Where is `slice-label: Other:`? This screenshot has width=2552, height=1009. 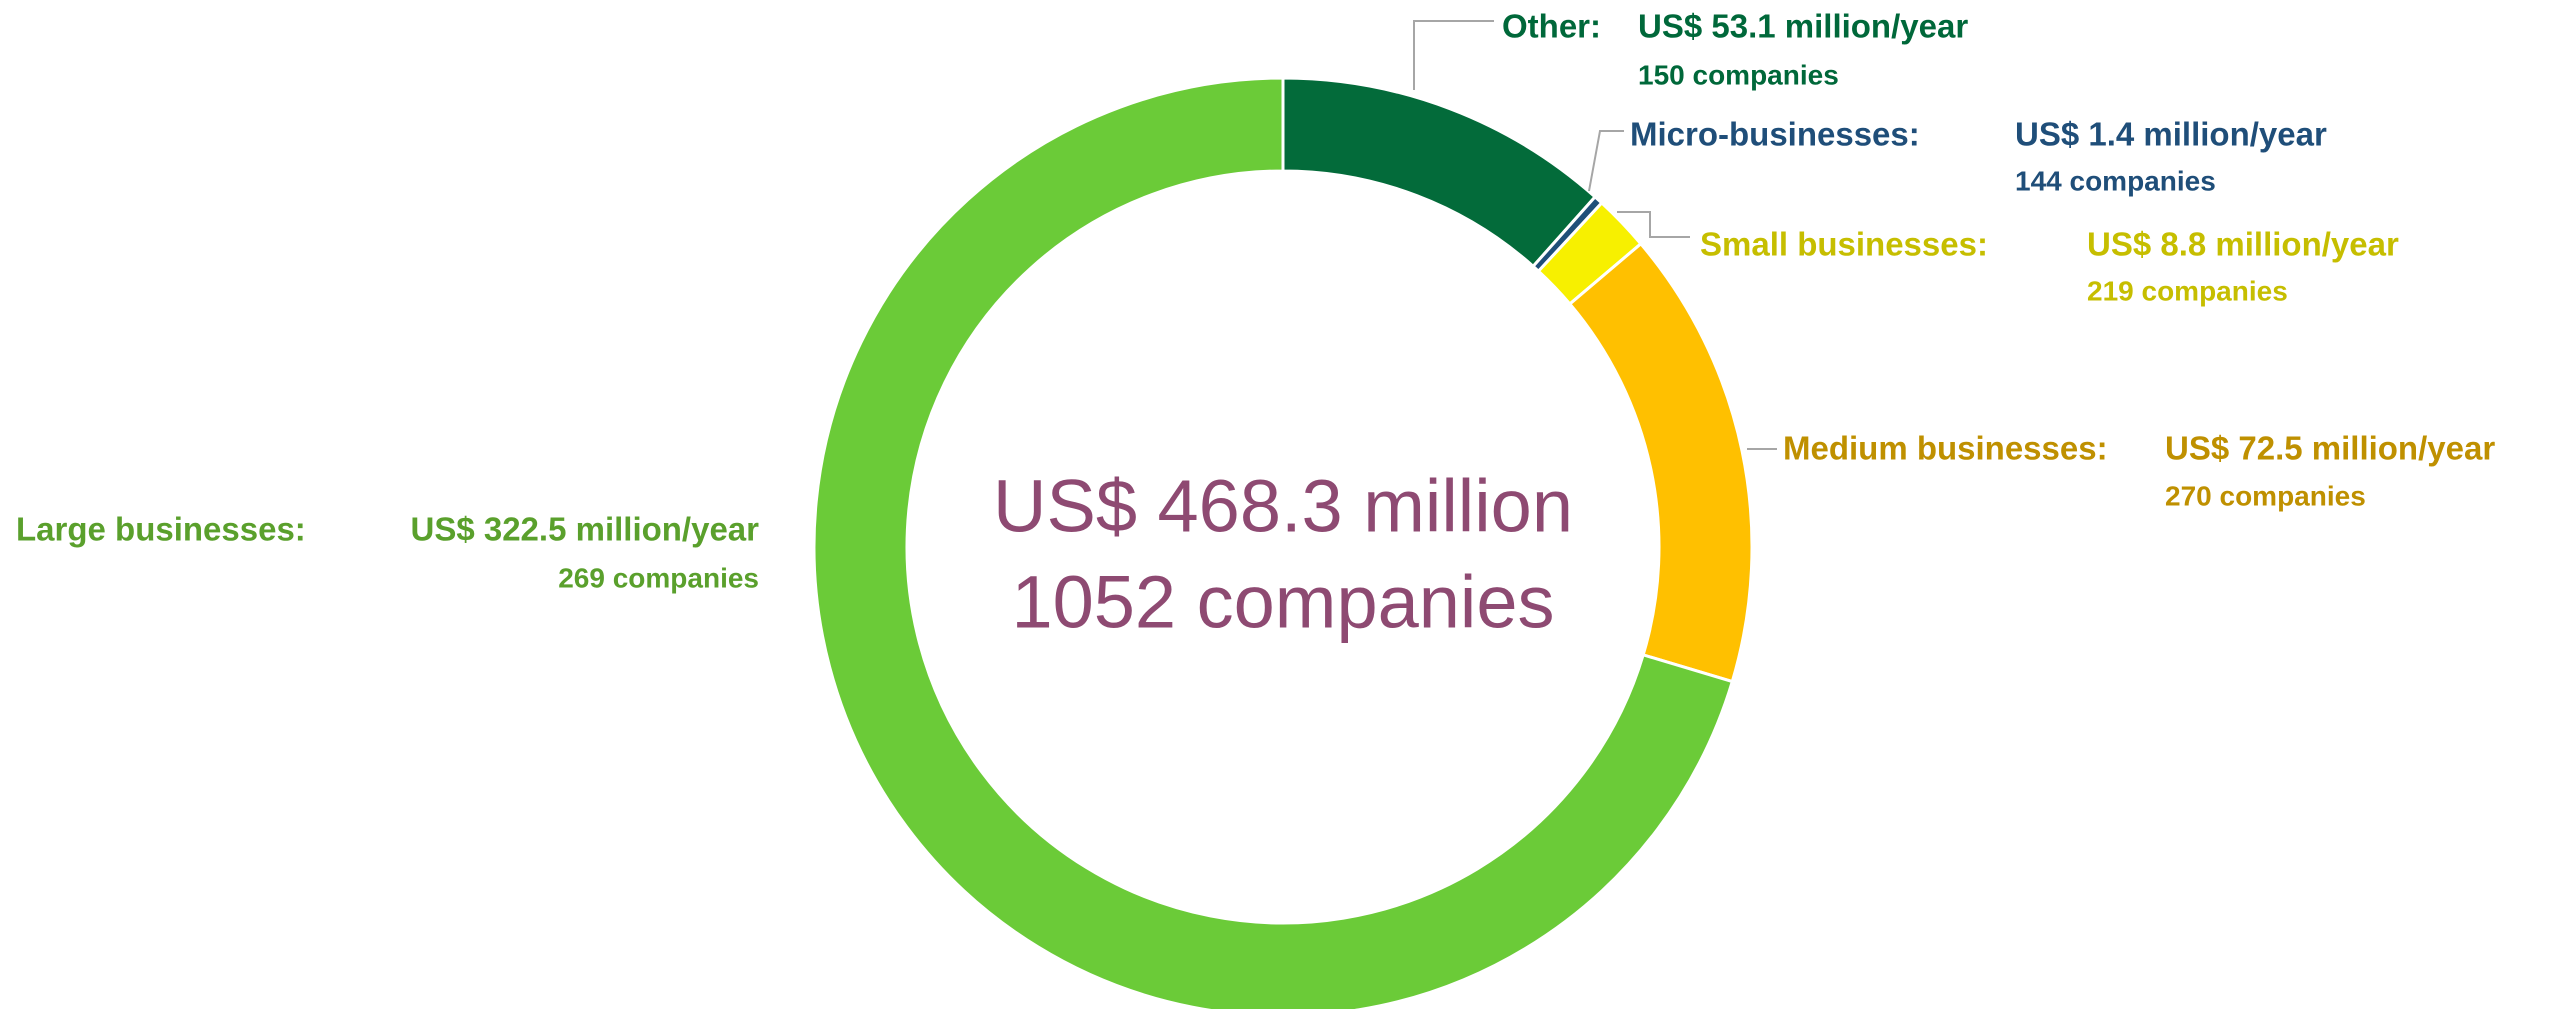
slice-label: Other: is located at coordinates (1551, 26).